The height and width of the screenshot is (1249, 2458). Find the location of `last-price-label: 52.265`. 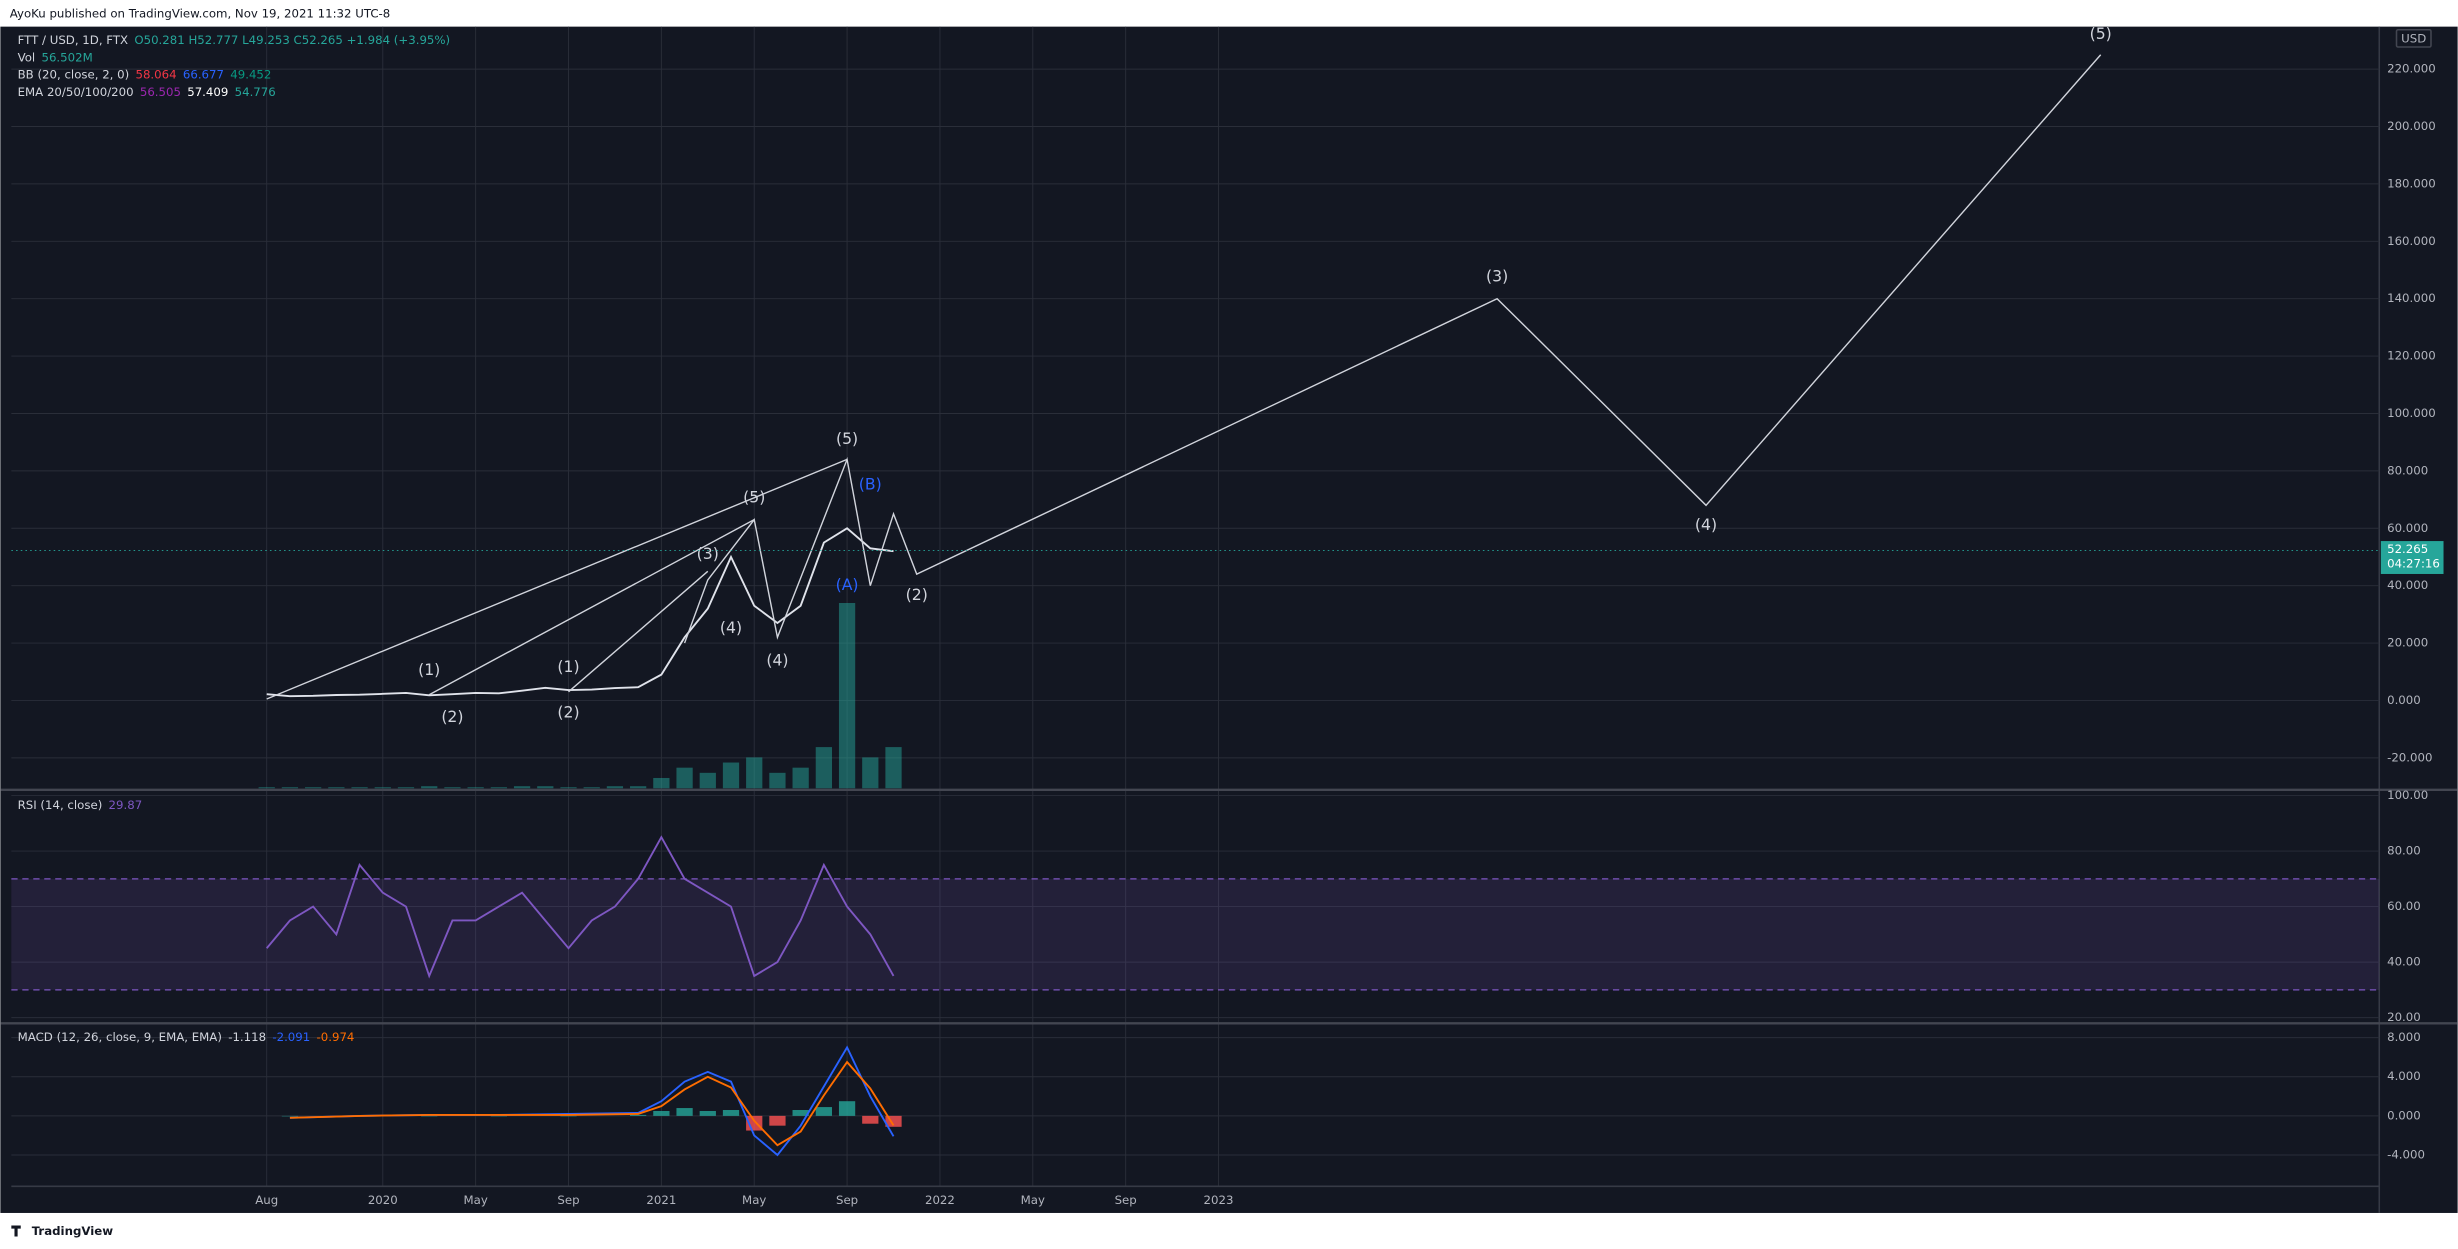

last-price-label: 52.265 is located at coordinates (2407, 549).